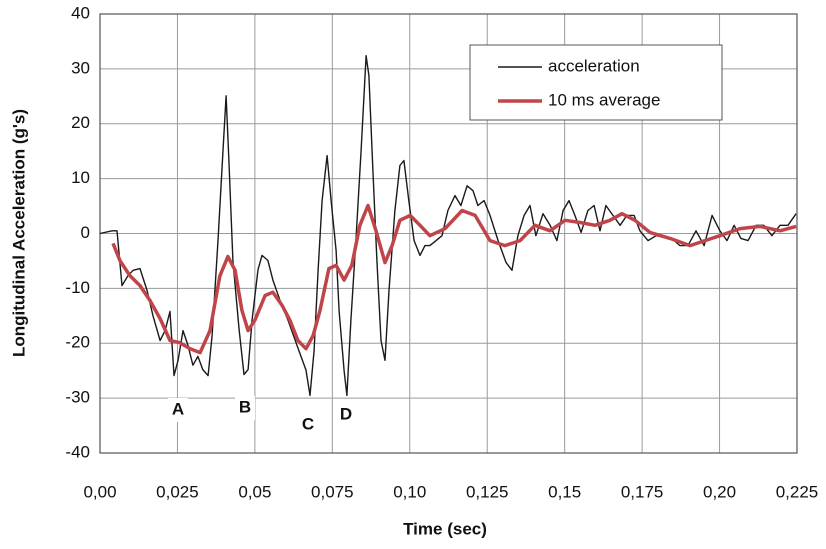 The height and width of the screenshot is (549, 826). Describe the element at coordinates (80, 122) in the screenshot. I see `y-tick-label: 20` at that location.